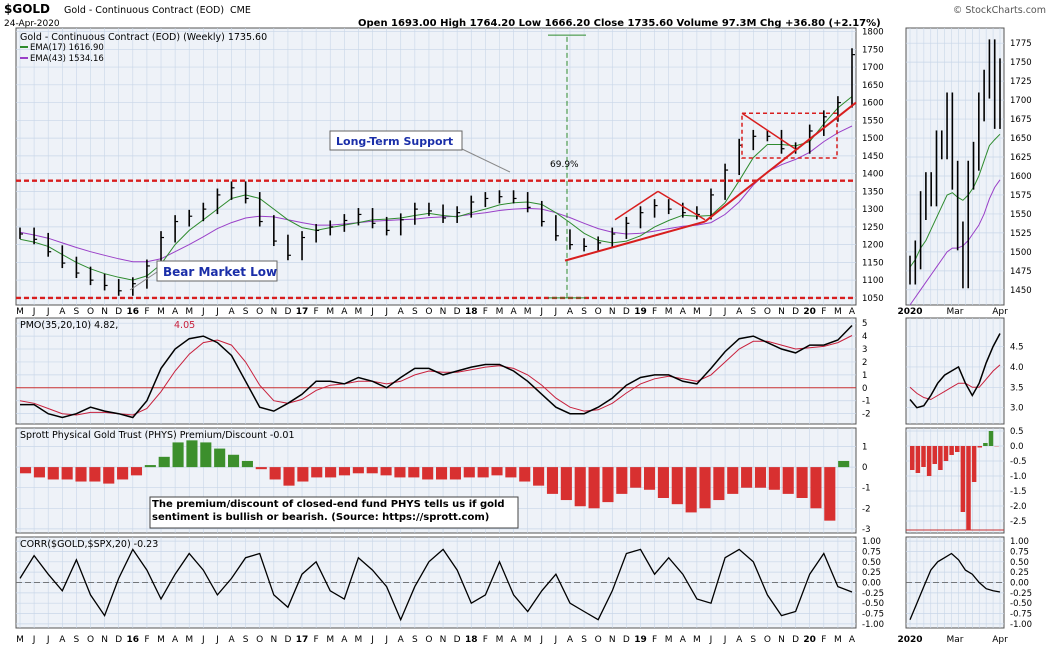  I want to click on x-tick-label-bottom: S, so click(753, 640).